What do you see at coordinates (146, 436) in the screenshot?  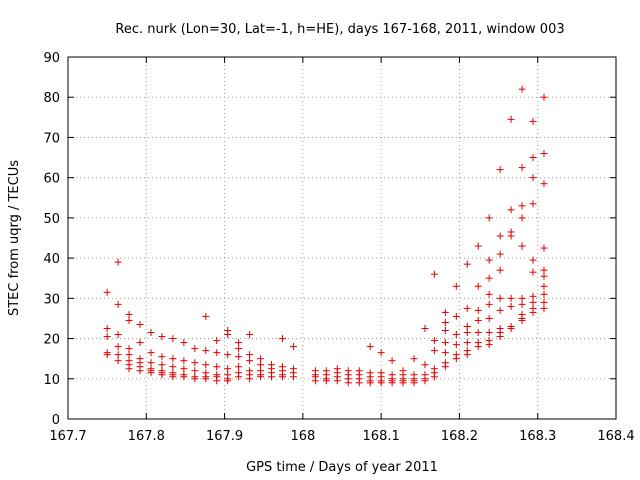 I see `x-tick-label: 167.8` at bounding box center [146, 436].